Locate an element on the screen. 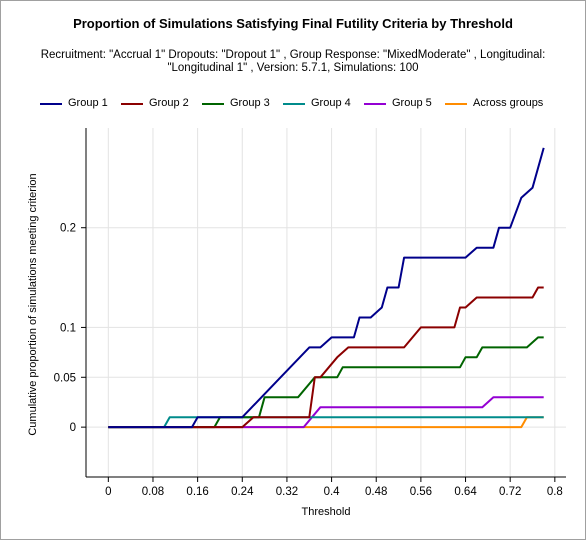 This screenshot has width=586, height=540. x-tick-label: 0.56 is located at coordinates (421, 492).